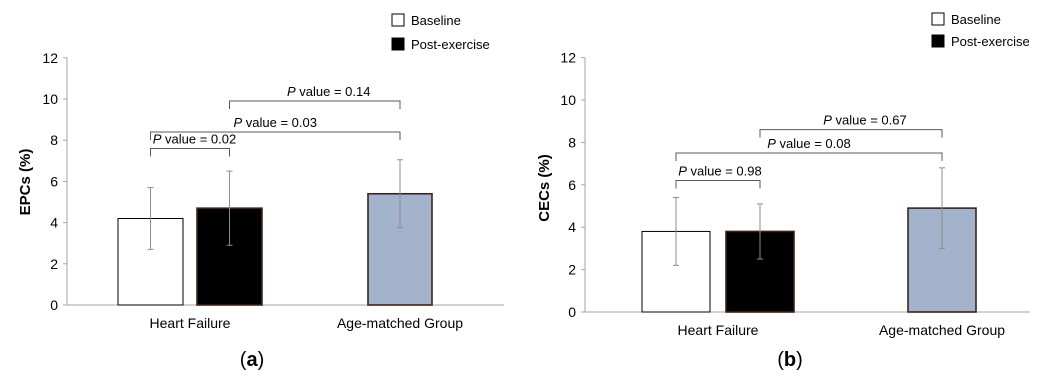  I want to click on p-value-text: value = 0.03, so click(279, 122).